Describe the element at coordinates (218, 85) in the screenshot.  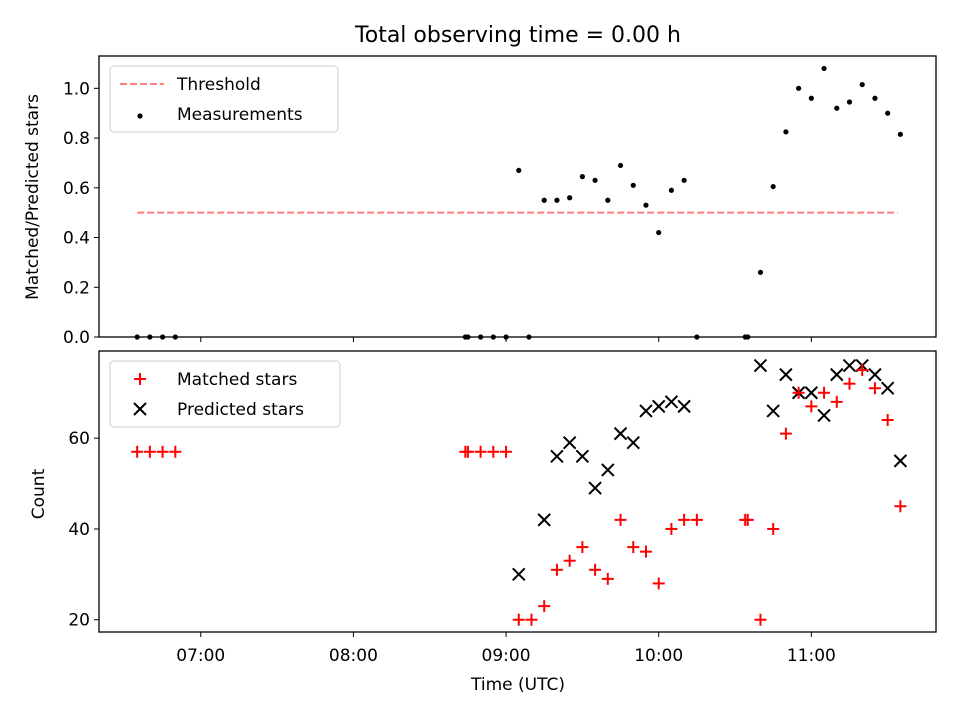
I see `threshold-legend-label: Threshold` at that location.